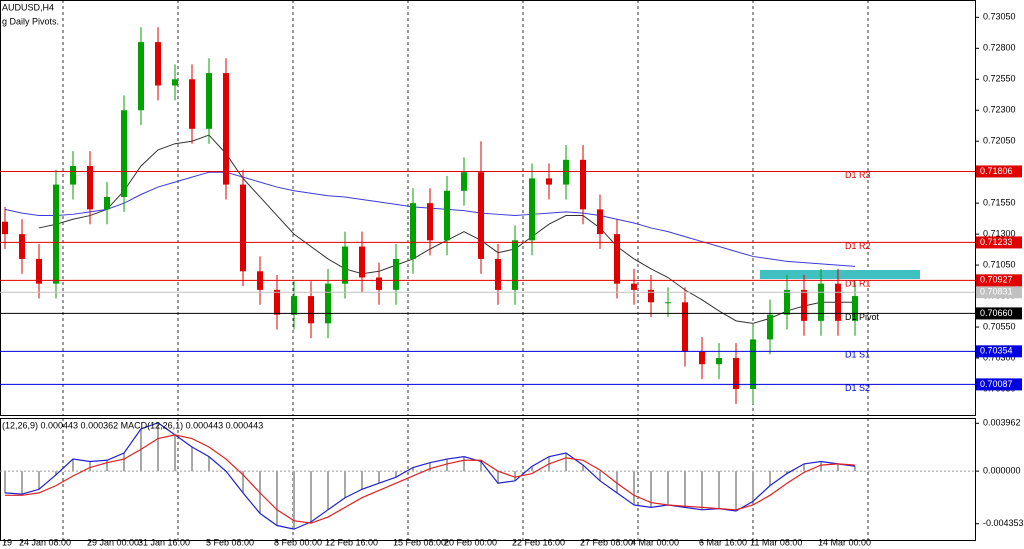  What do you see at coordinates (999, 17) in the screenshot?
I see `y-tick-label: 0.73050` at bounding box center [999, 17].